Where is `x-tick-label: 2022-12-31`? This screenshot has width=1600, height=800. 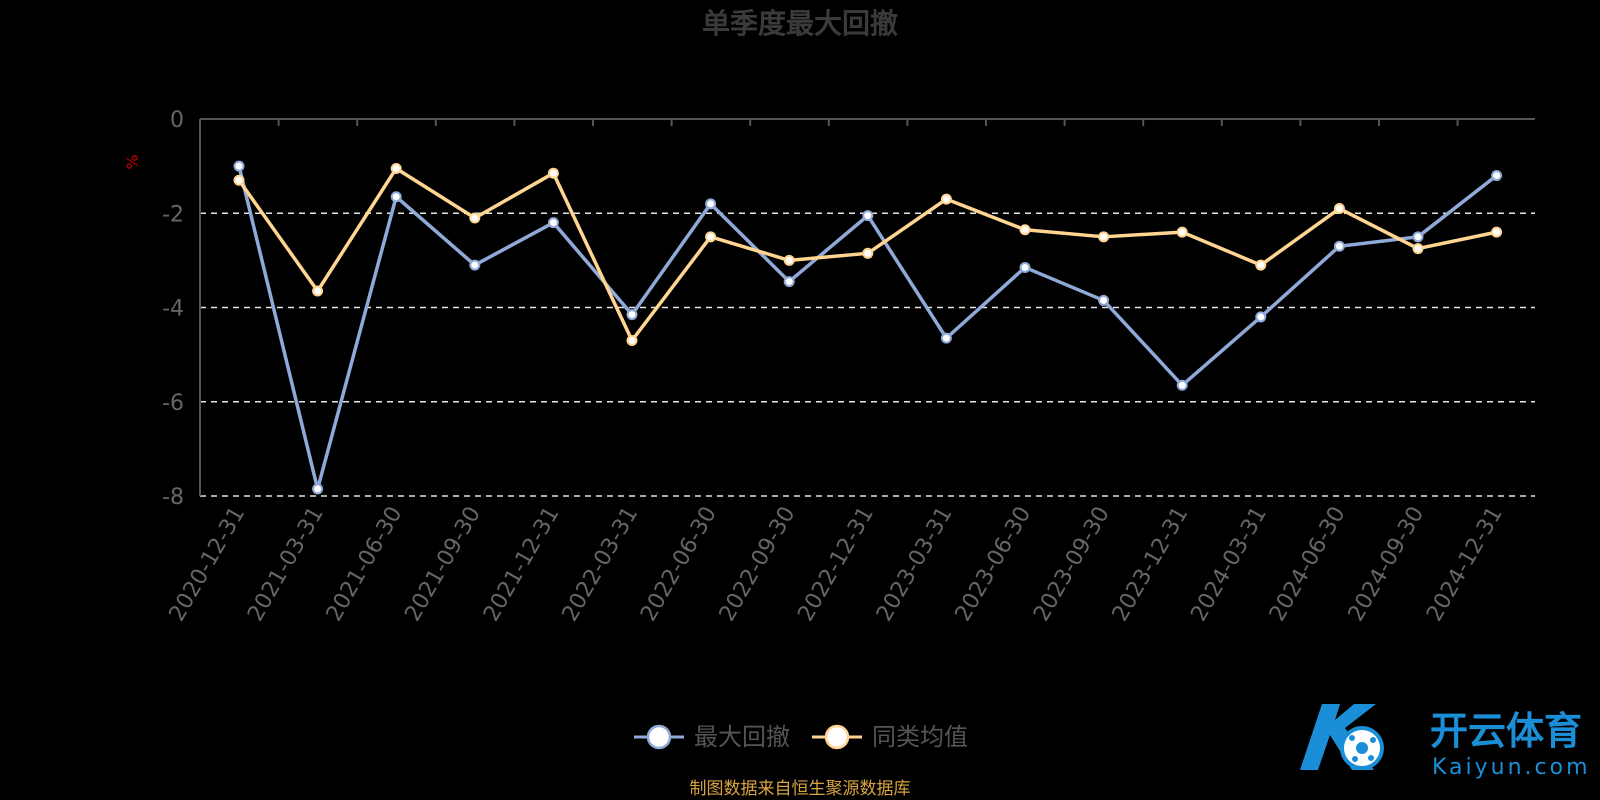 x-tick-label: 2022-12-31 is located at coordinates (836, 564).